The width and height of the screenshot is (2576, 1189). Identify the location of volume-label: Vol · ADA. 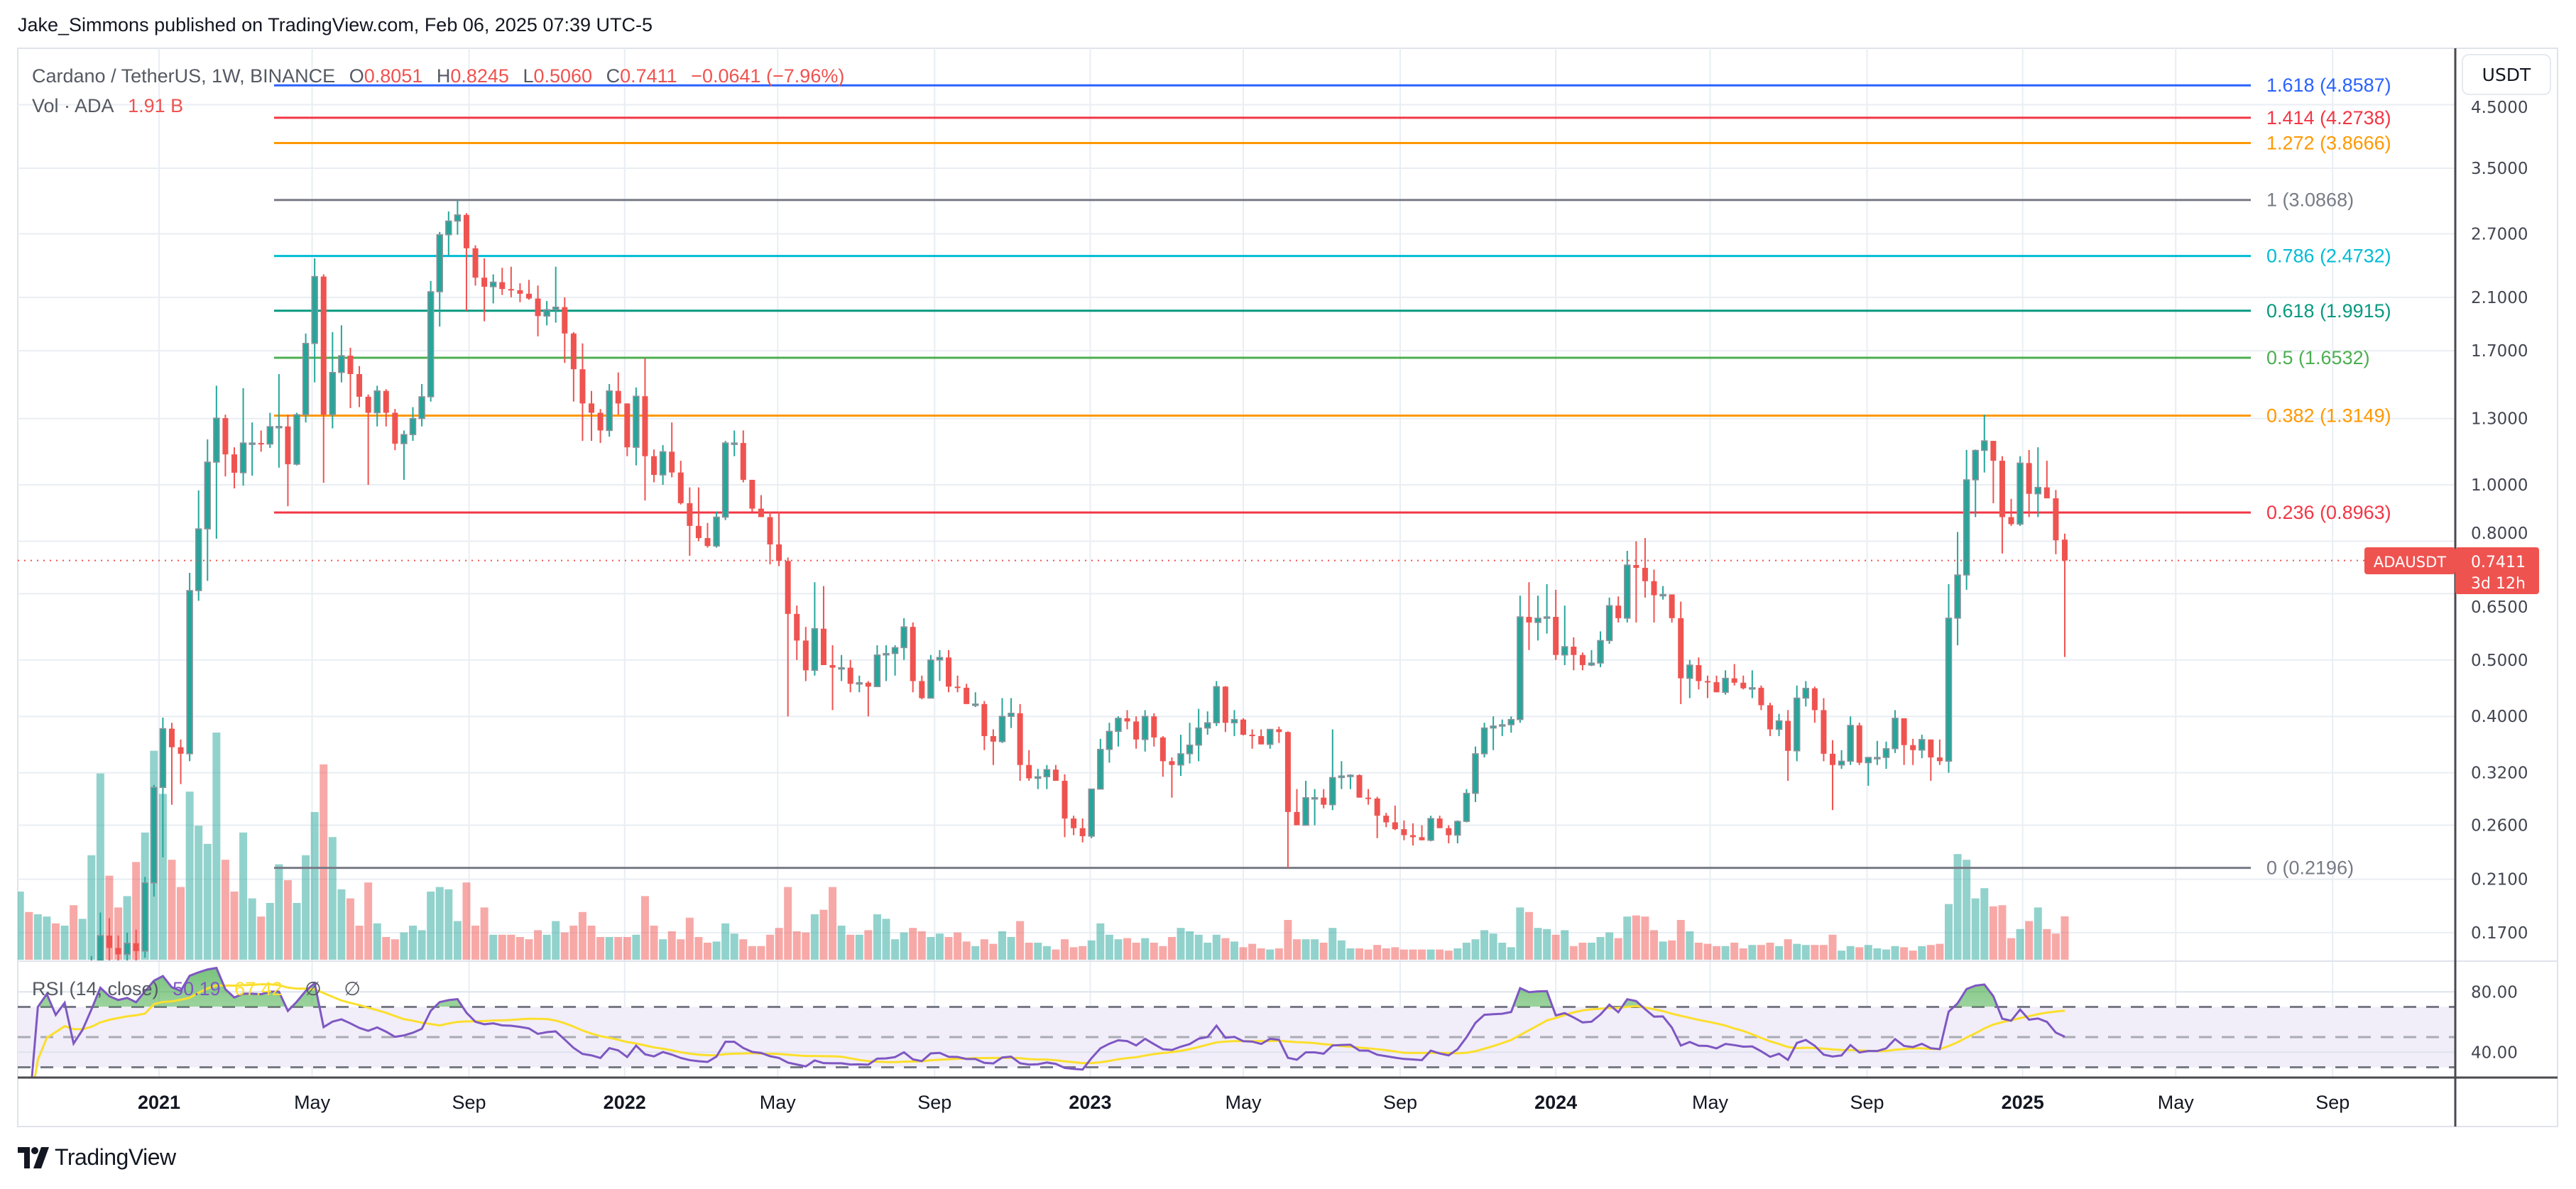
(73, 106).